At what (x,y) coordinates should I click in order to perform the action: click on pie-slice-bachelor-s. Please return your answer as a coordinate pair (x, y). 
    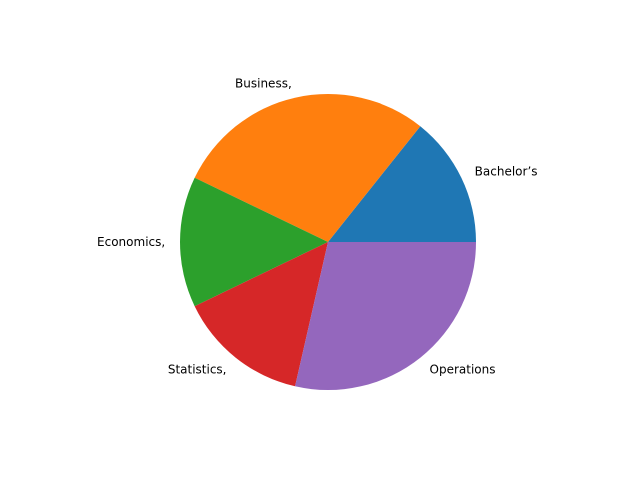
    Looking at the image, I should click on (402, 184).